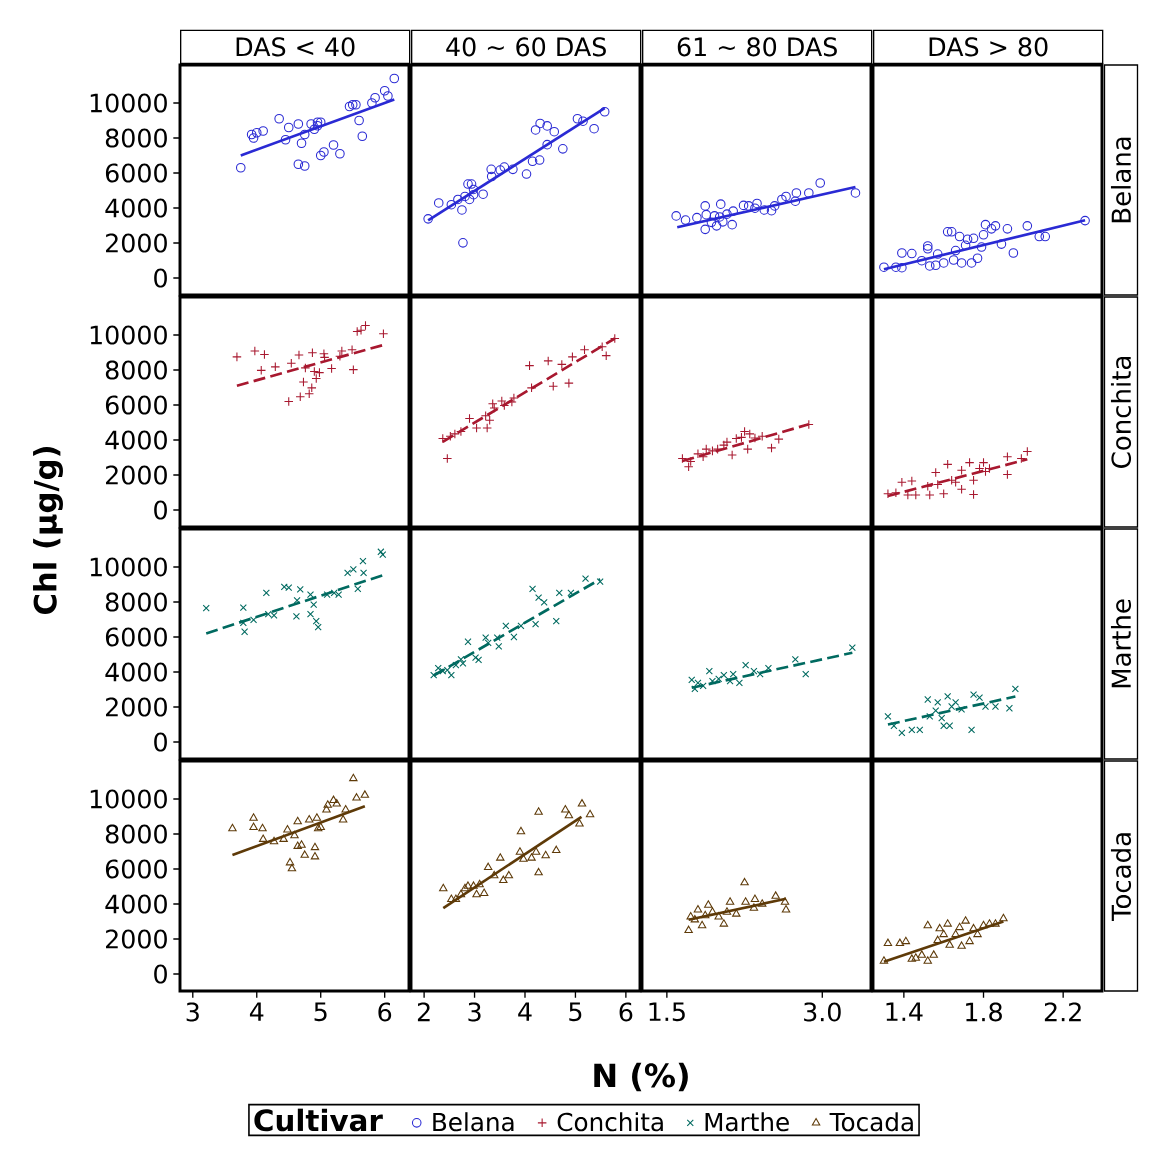 This screenshot has width=1154, height=1158. I want to click on y2-axis-title: Conchita, so click(1121, 412).